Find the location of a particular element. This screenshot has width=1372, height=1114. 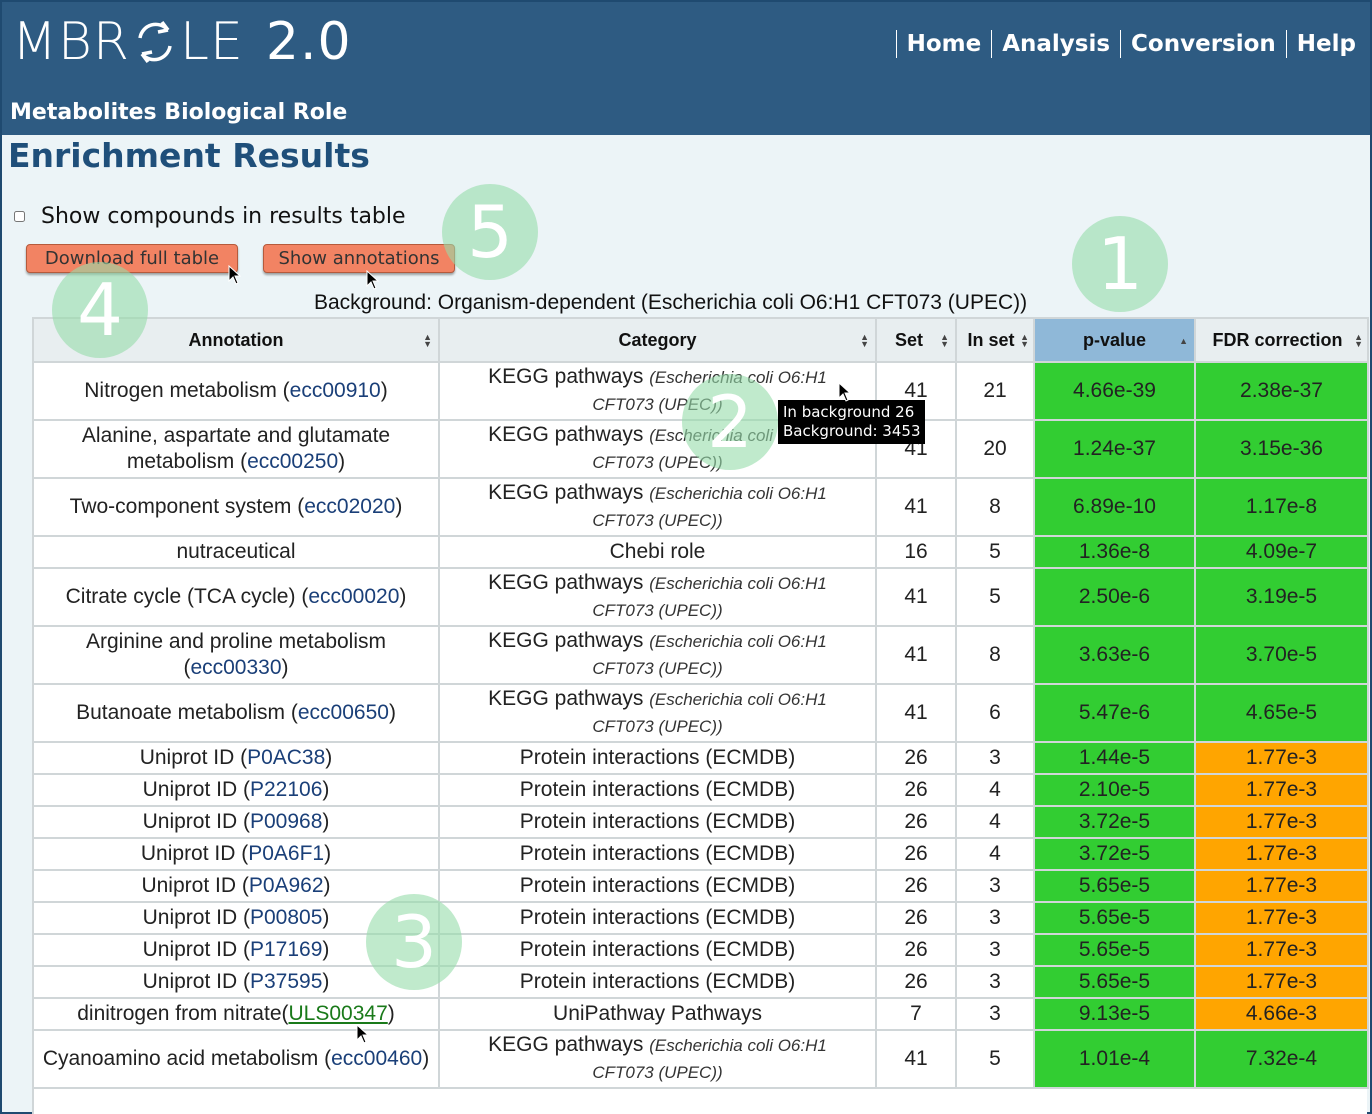

fdr-cell: 3.70e-5 is located at coordinates (1281, 655).